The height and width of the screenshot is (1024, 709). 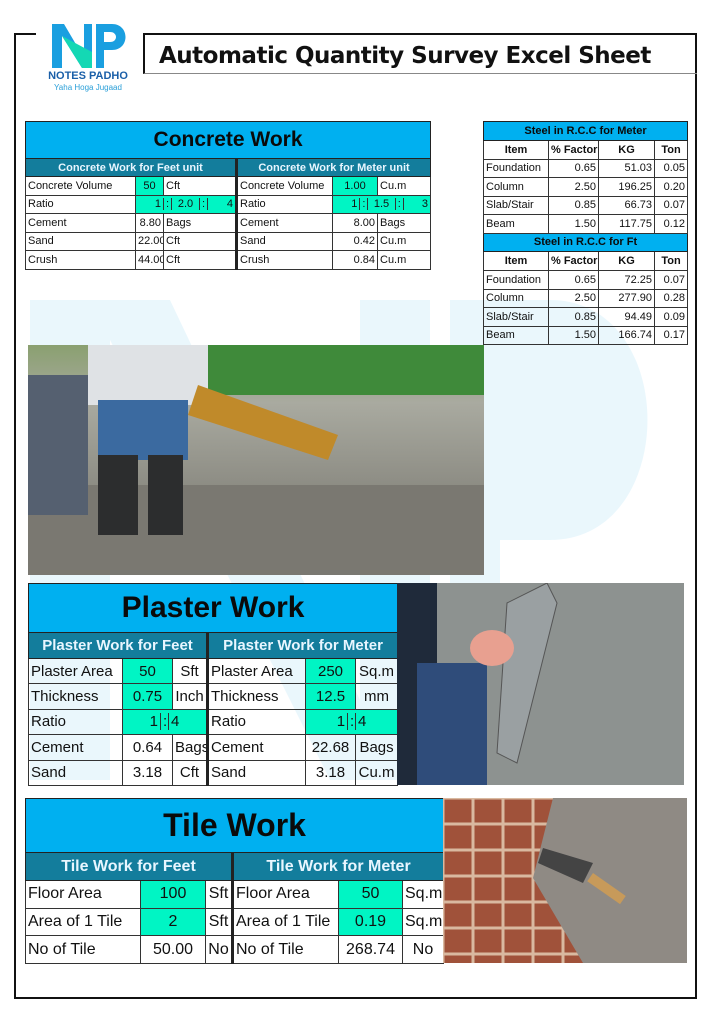 I want to click on row-label: Concrete Volume, so click(x=284, y=186).